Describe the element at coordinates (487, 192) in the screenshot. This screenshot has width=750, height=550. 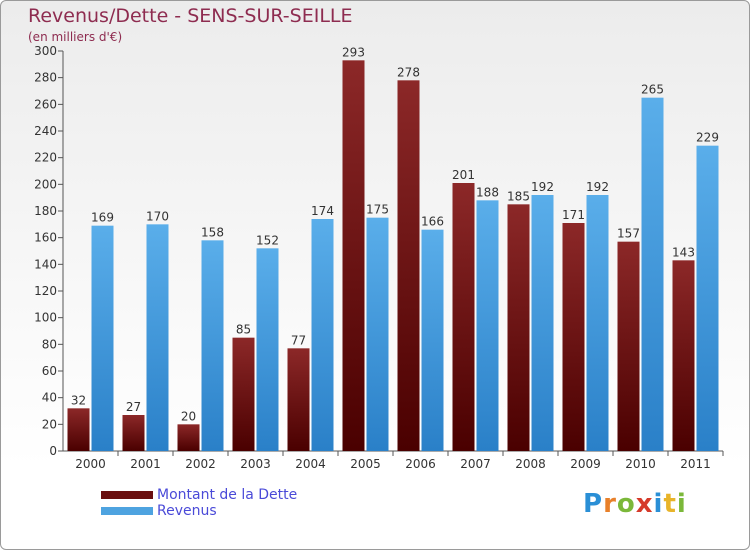
I see `data-label-revenus: 188` at that location.